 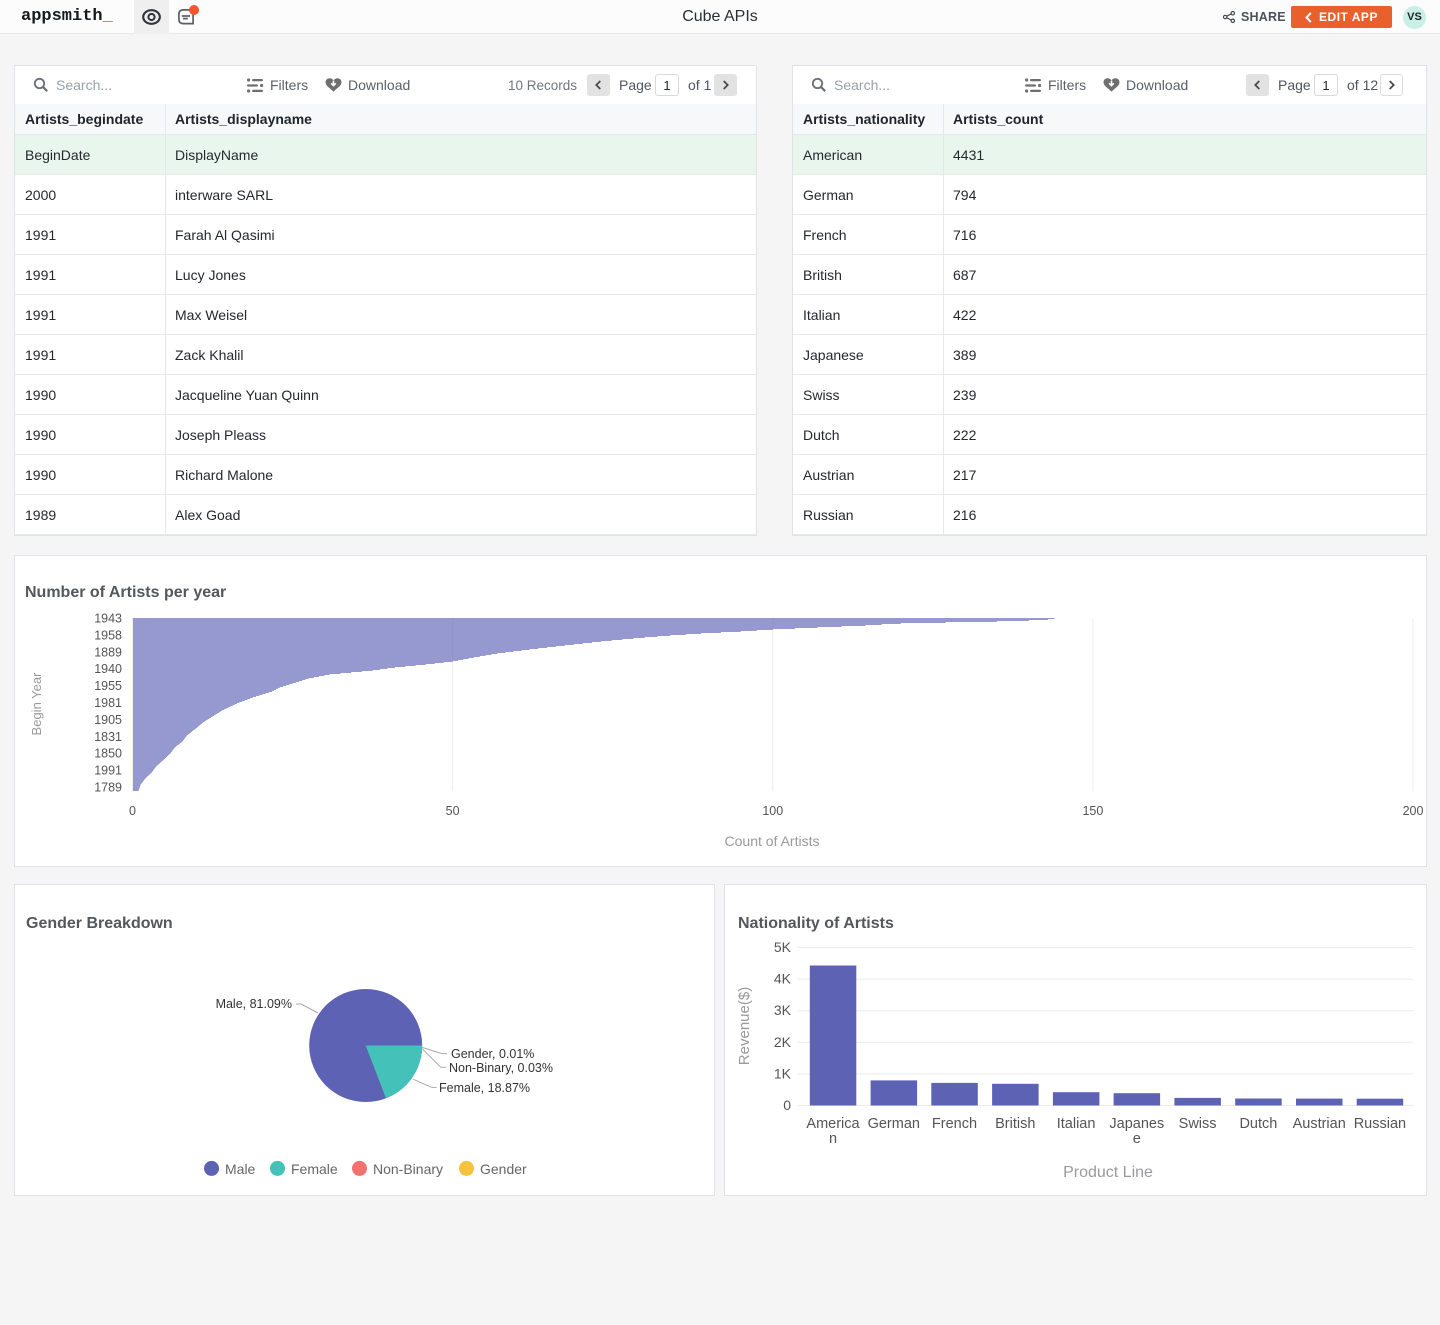 What do you see at coordinates (1319, 1124) in the screenshot?
I see `svg-text: Austrian` at bounding box center [1319, 1124].